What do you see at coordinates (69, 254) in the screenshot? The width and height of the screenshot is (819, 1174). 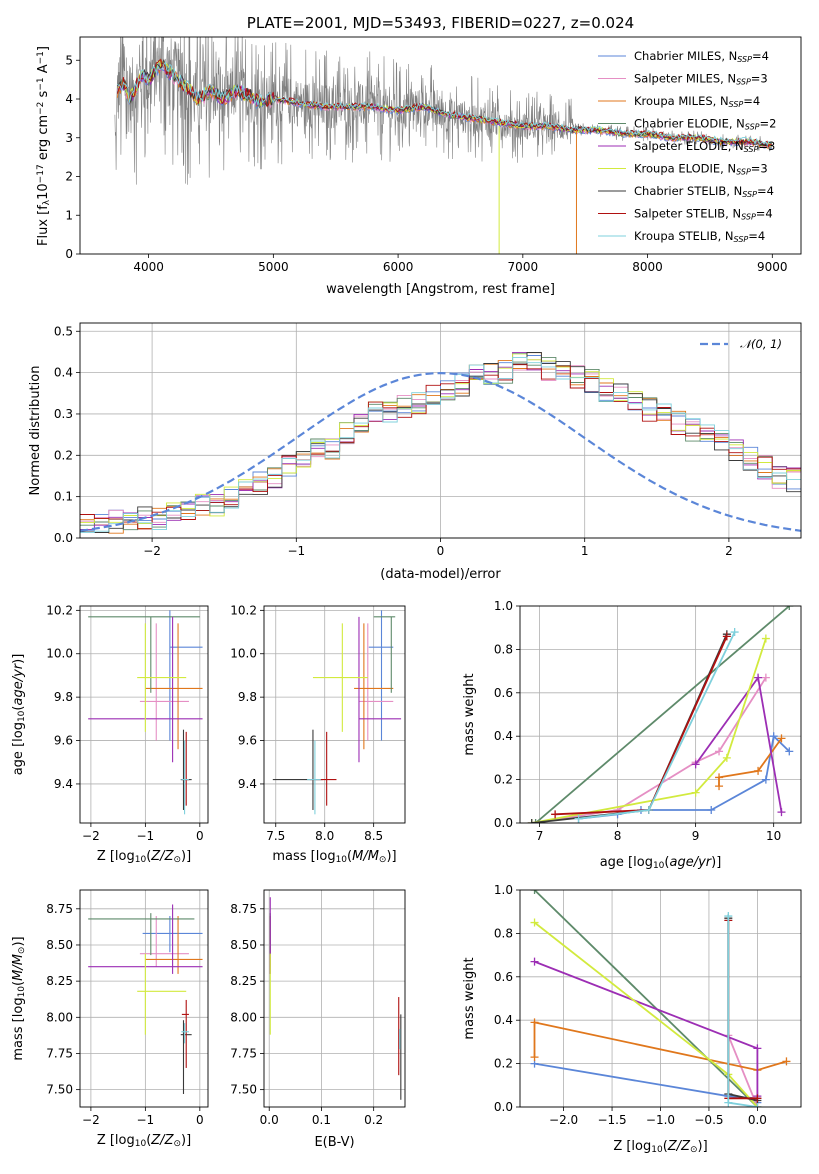 I see `y-tick-label: 0` at bounding box center [69, 254].